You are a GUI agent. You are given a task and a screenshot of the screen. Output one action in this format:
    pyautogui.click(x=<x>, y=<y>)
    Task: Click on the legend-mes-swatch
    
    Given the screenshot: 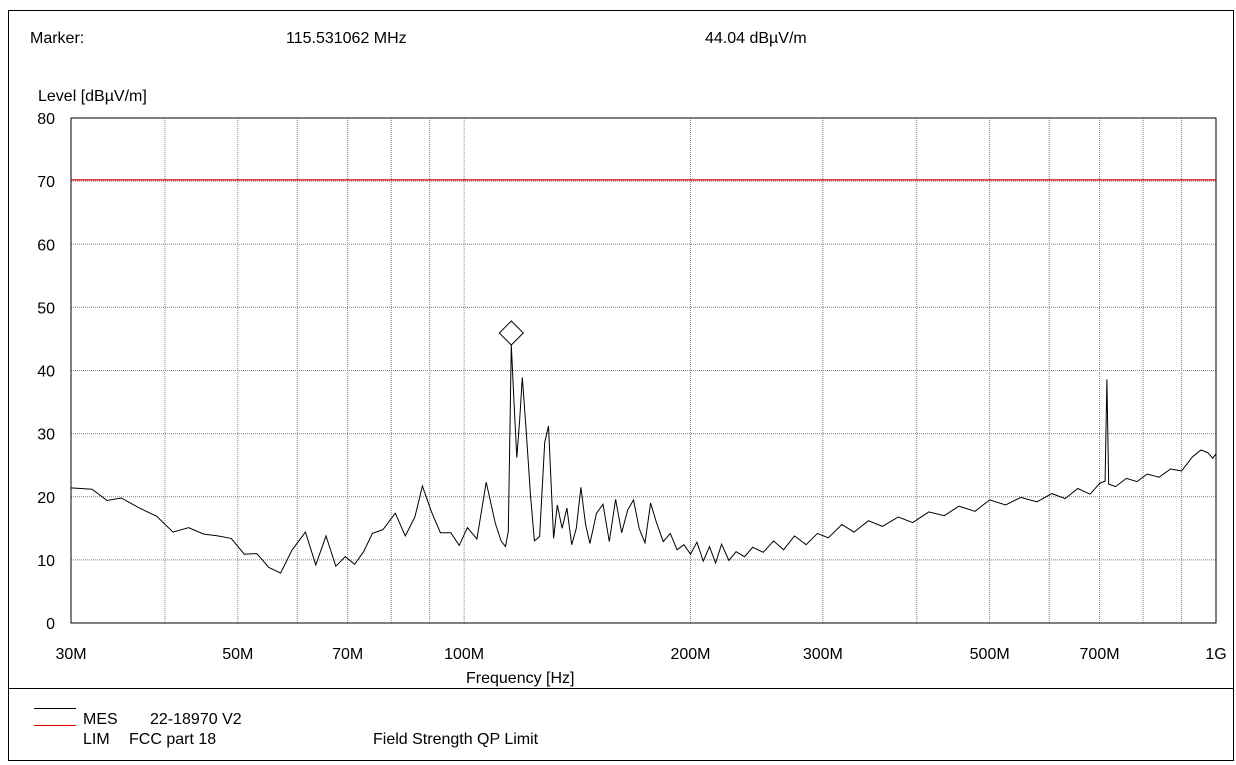 What is the action you would take?
    pyautogui.click(x=55, y=708)
    